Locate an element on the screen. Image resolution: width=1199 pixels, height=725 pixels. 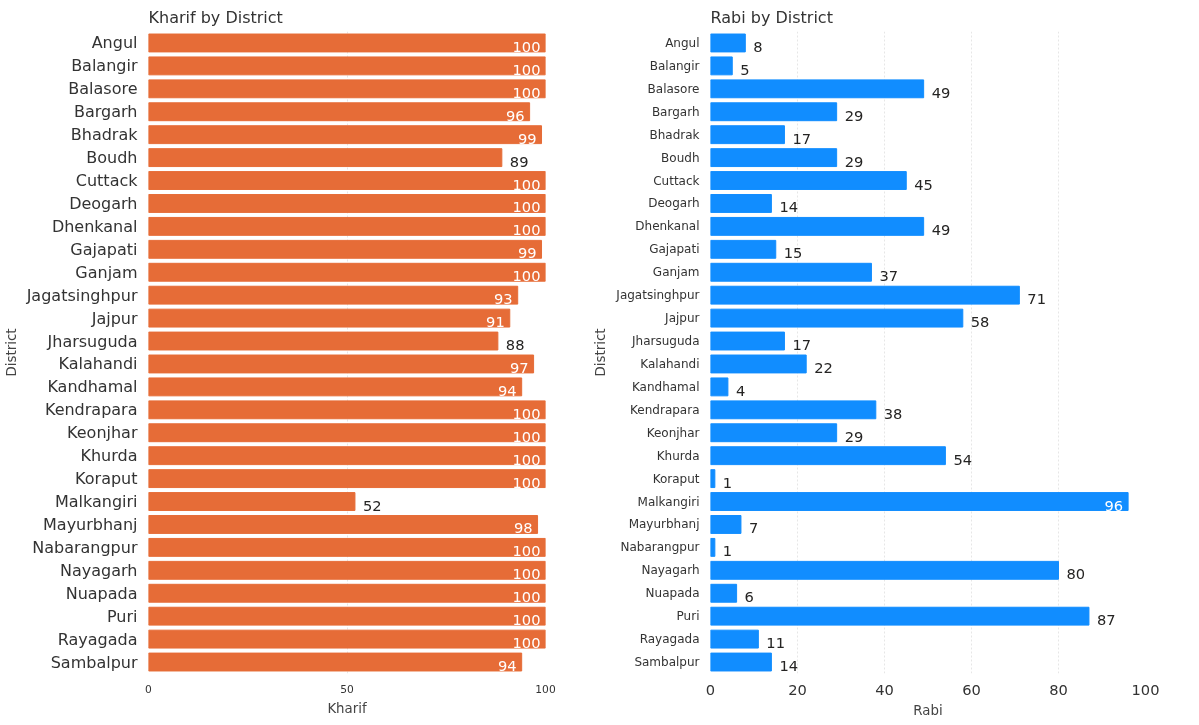
data-label: 94 is located at coordinates (507, 390).